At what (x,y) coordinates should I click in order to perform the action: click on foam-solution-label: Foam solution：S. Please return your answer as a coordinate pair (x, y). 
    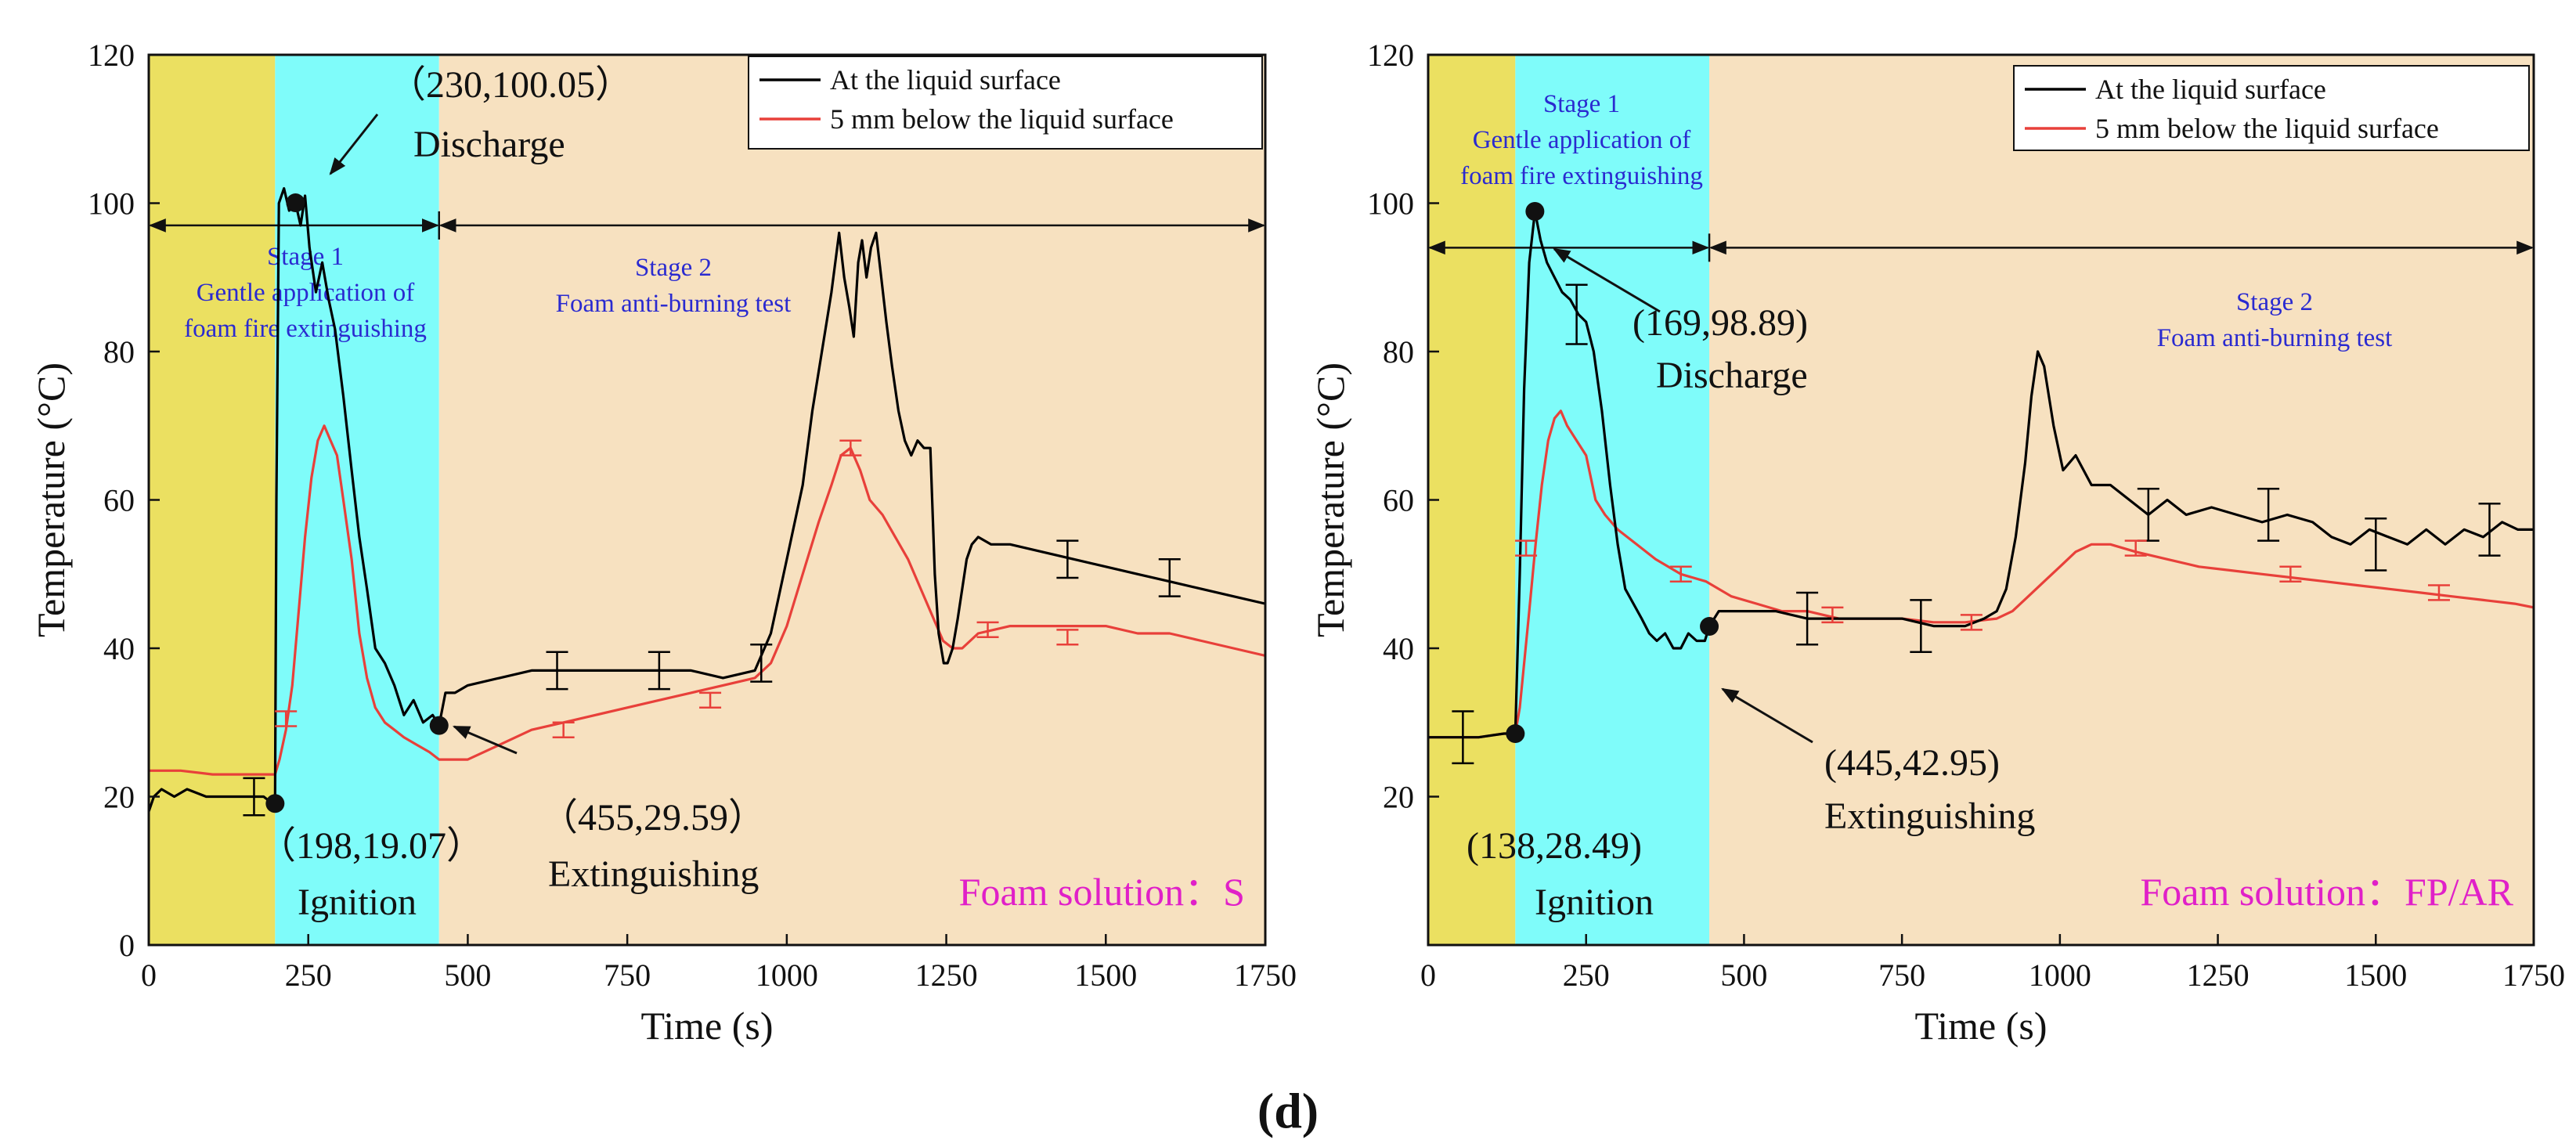
    Looking at the image, I should click on (1102, 892).